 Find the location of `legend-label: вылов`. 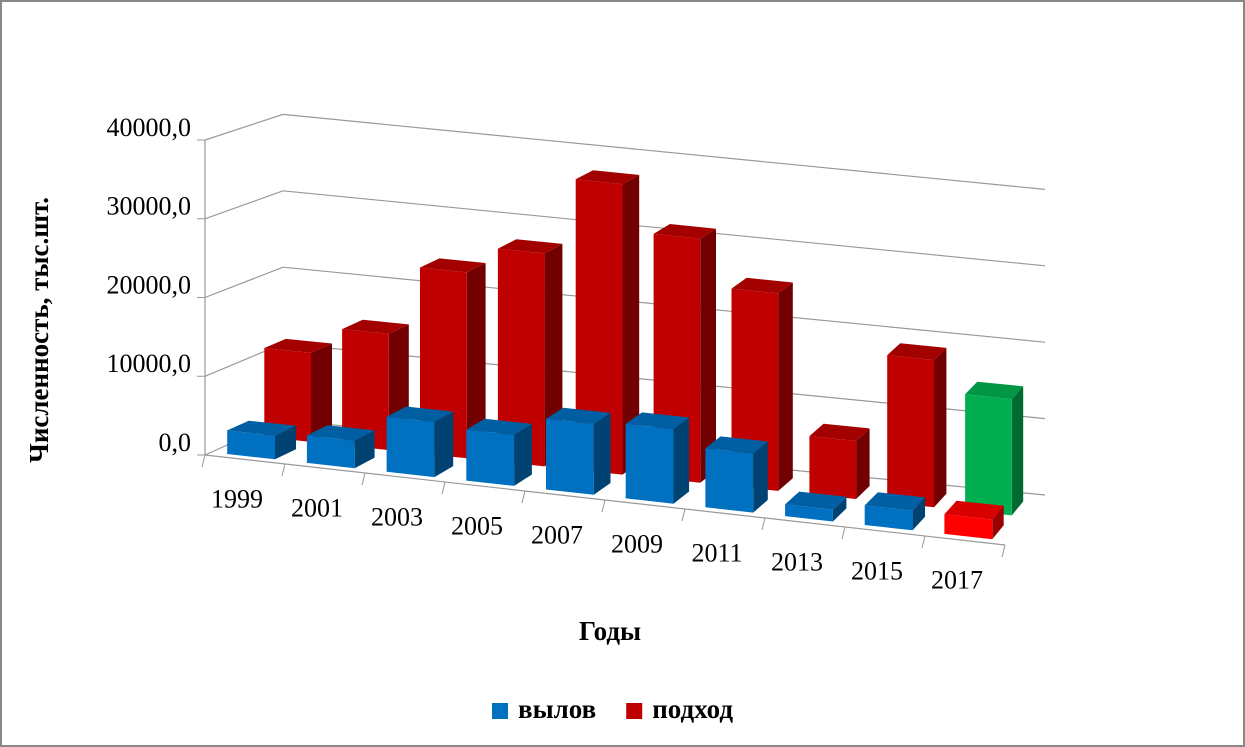

legend-label: вылов is located at coordinates (557, 709).